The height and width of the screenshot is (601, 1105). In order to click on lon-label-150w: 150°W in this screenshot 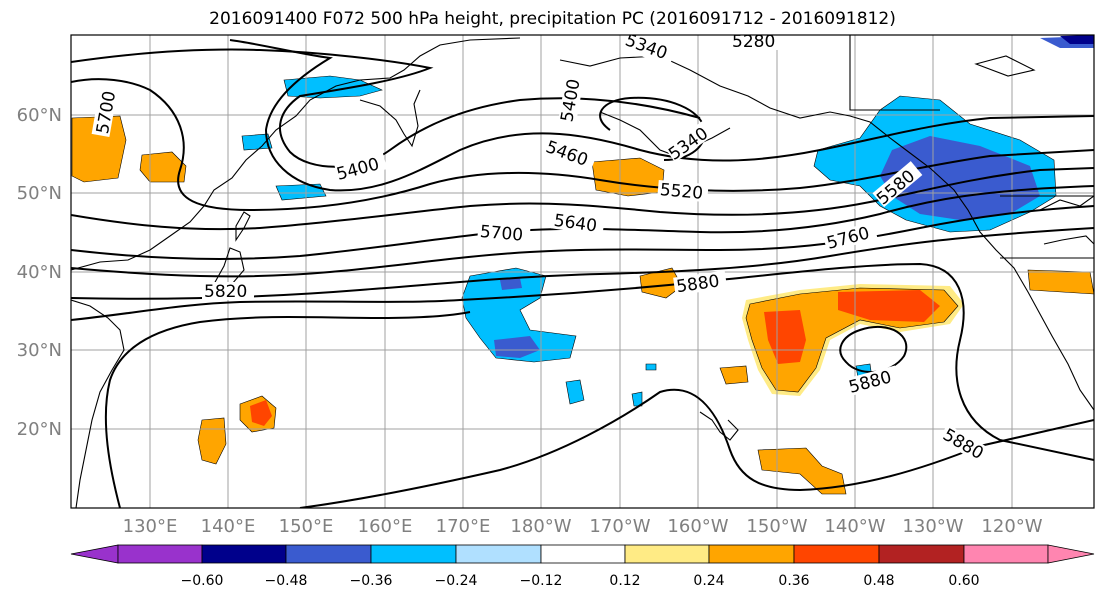, I will do `click(776, 526)`.